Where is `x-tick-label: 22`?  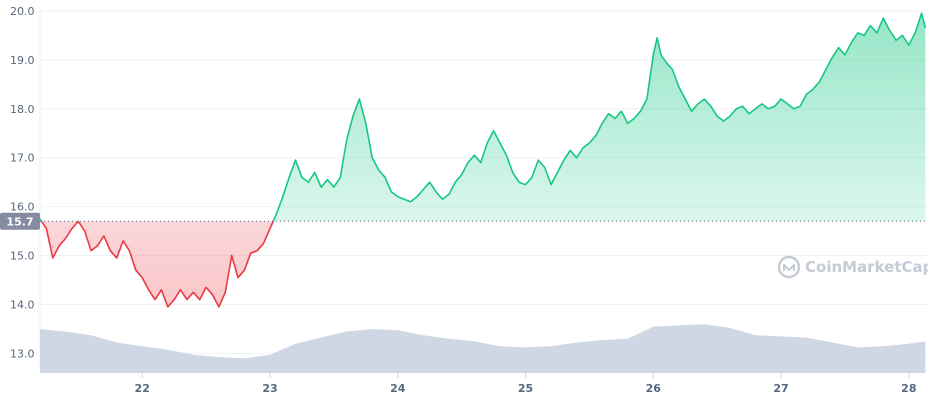
x-tick-label: 22 is located at coordinates (142, 388).